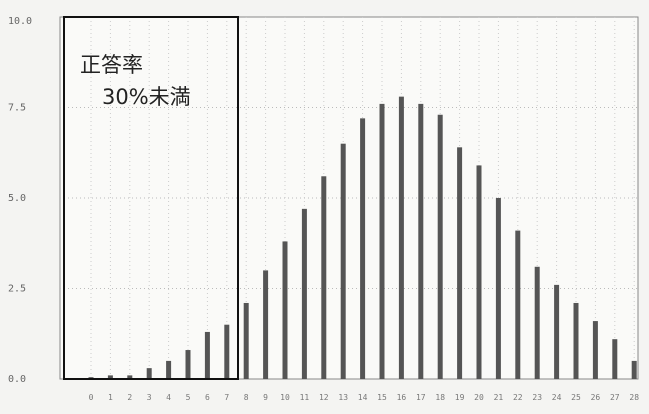  Describe the element at coordinates (363, 397) in the screenshot. I see `x-tick-label: 14` at that location.